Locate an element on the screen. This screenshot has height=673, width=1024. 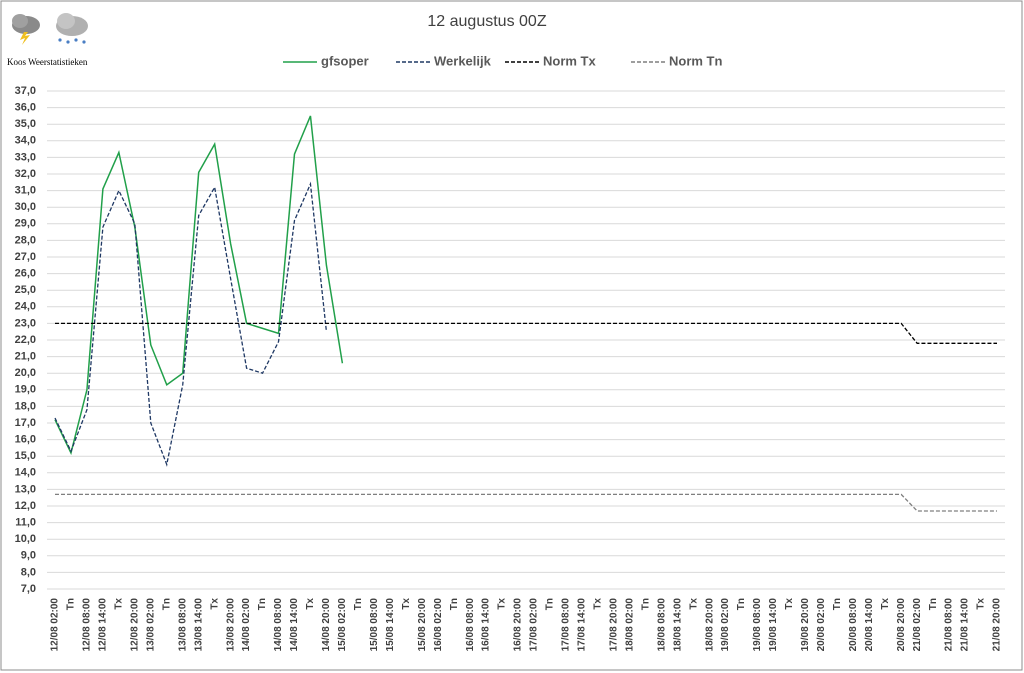
x-tick-label: 19/08 14:00 is located at coordinates (773, 625).